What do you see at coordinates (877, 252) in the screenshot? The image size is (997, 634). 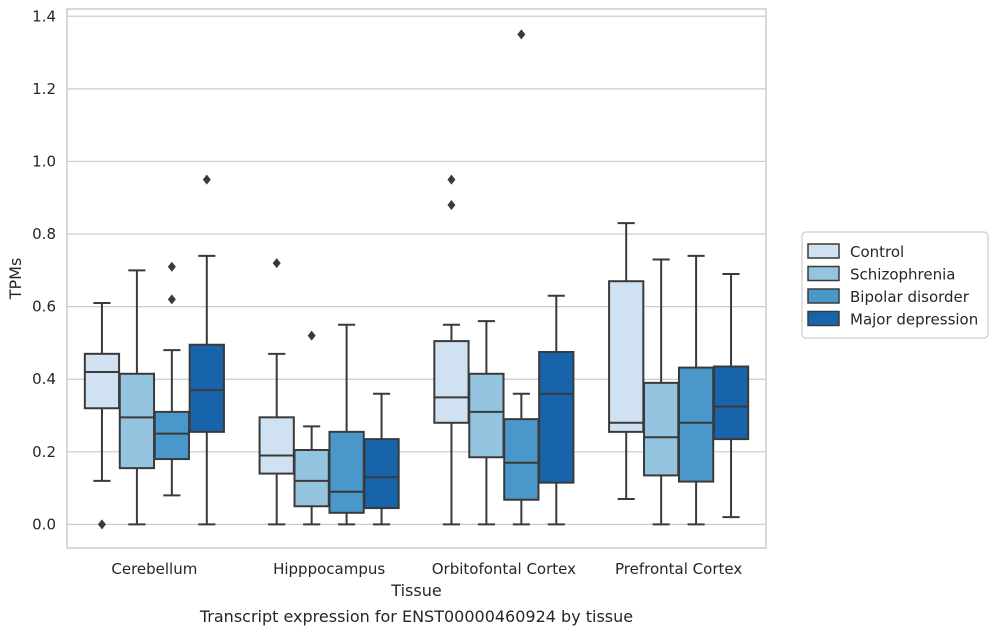 I see `legend-label: Control` at bounding box center [877, 252].